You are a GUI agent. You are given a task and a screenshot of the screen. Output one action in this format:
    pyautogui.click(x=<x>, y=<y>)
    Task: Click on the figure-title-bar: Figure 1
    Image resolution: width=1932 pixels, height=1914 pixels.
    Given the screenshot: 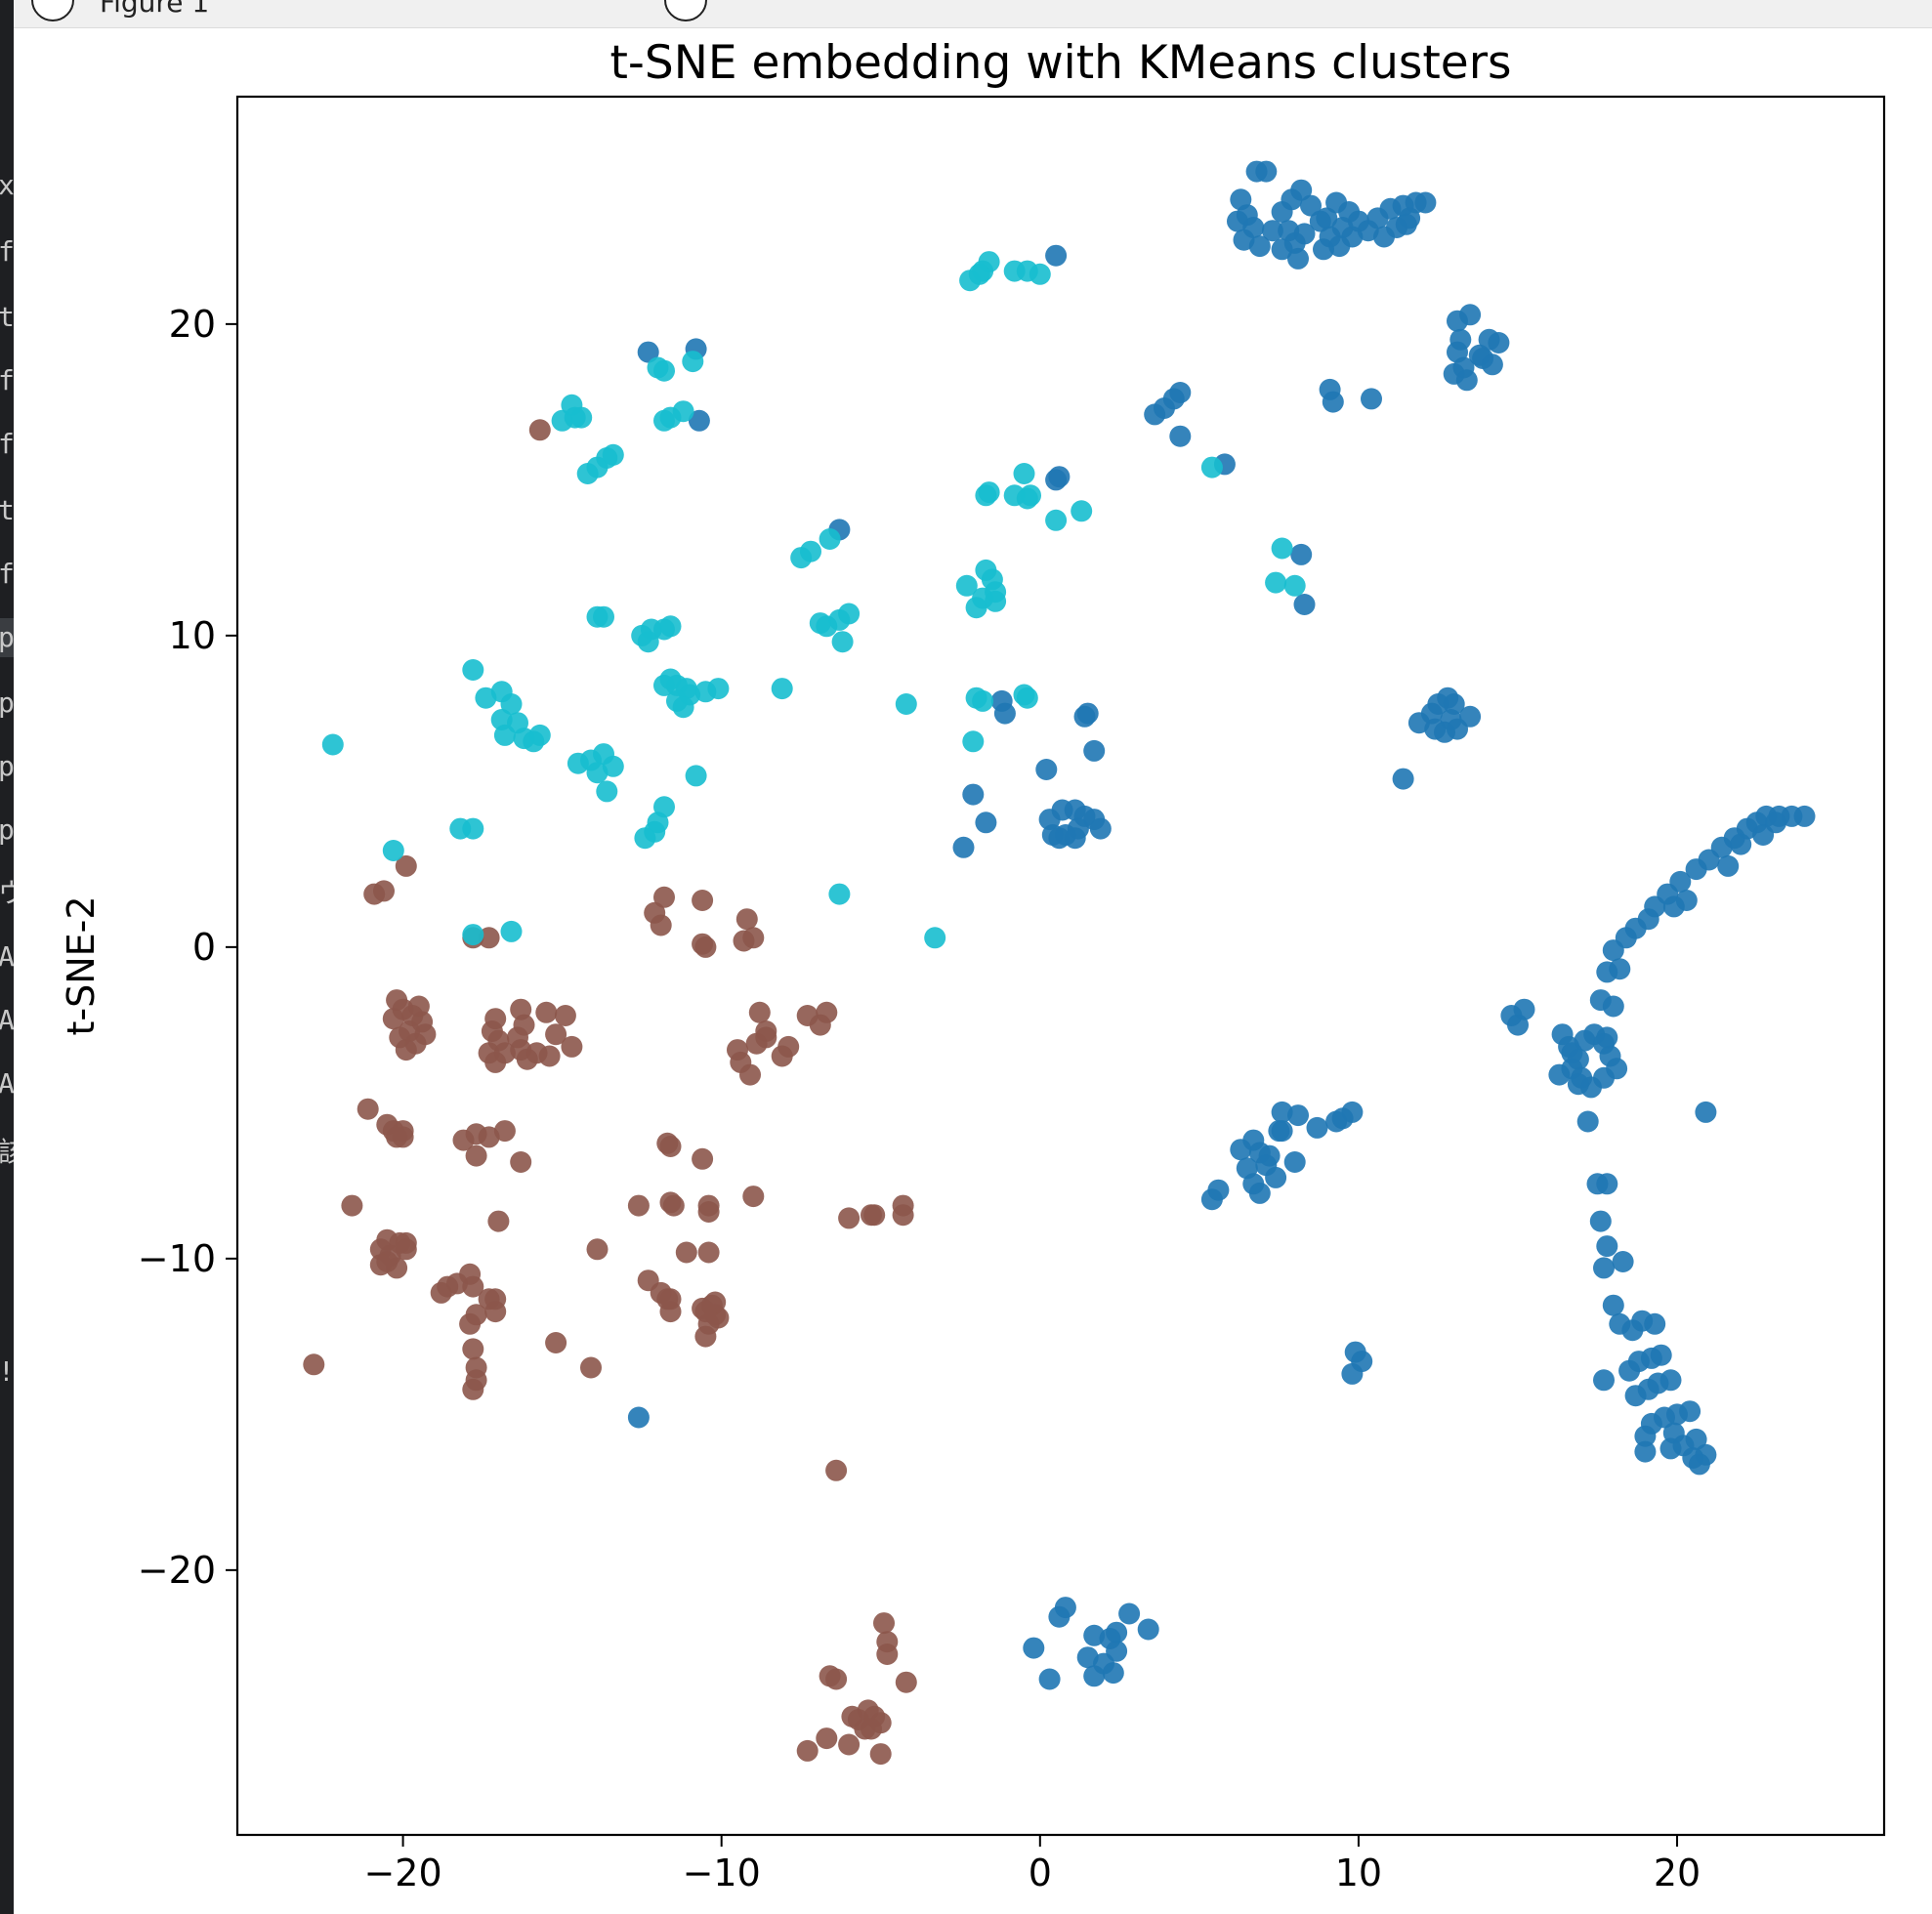 What is the action you would take?
    pyautogui.click(x=973, y=14)
    